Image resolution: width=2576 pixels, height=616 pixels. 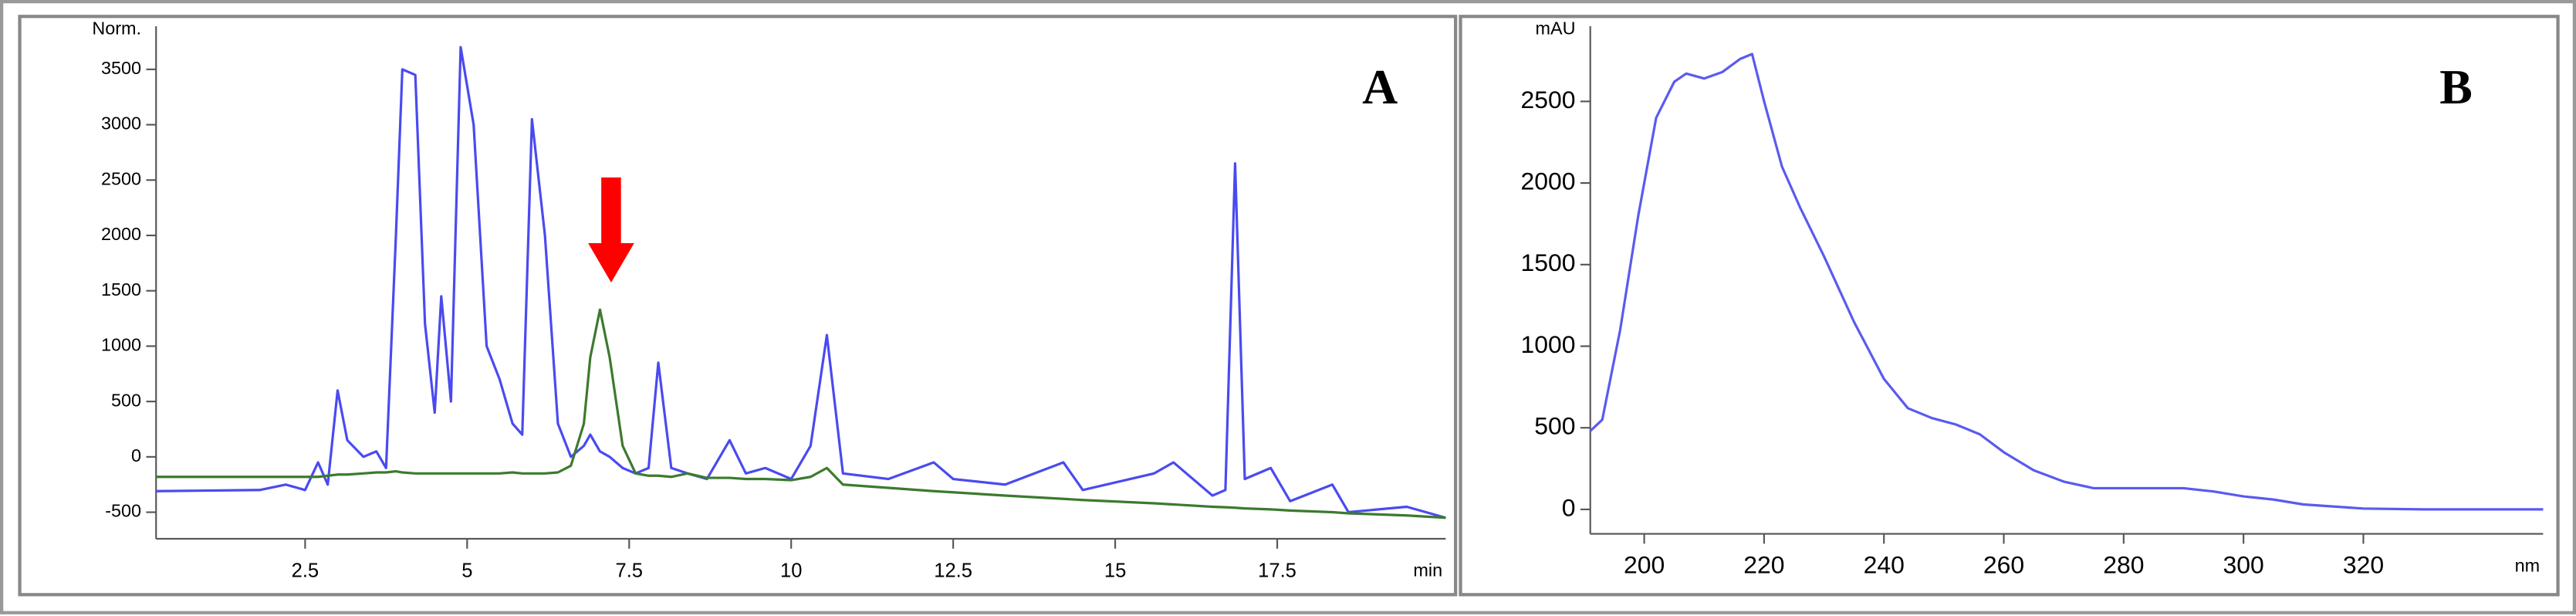 I want to click on x-tick-label: 2.5, so click(x=305, y=570).